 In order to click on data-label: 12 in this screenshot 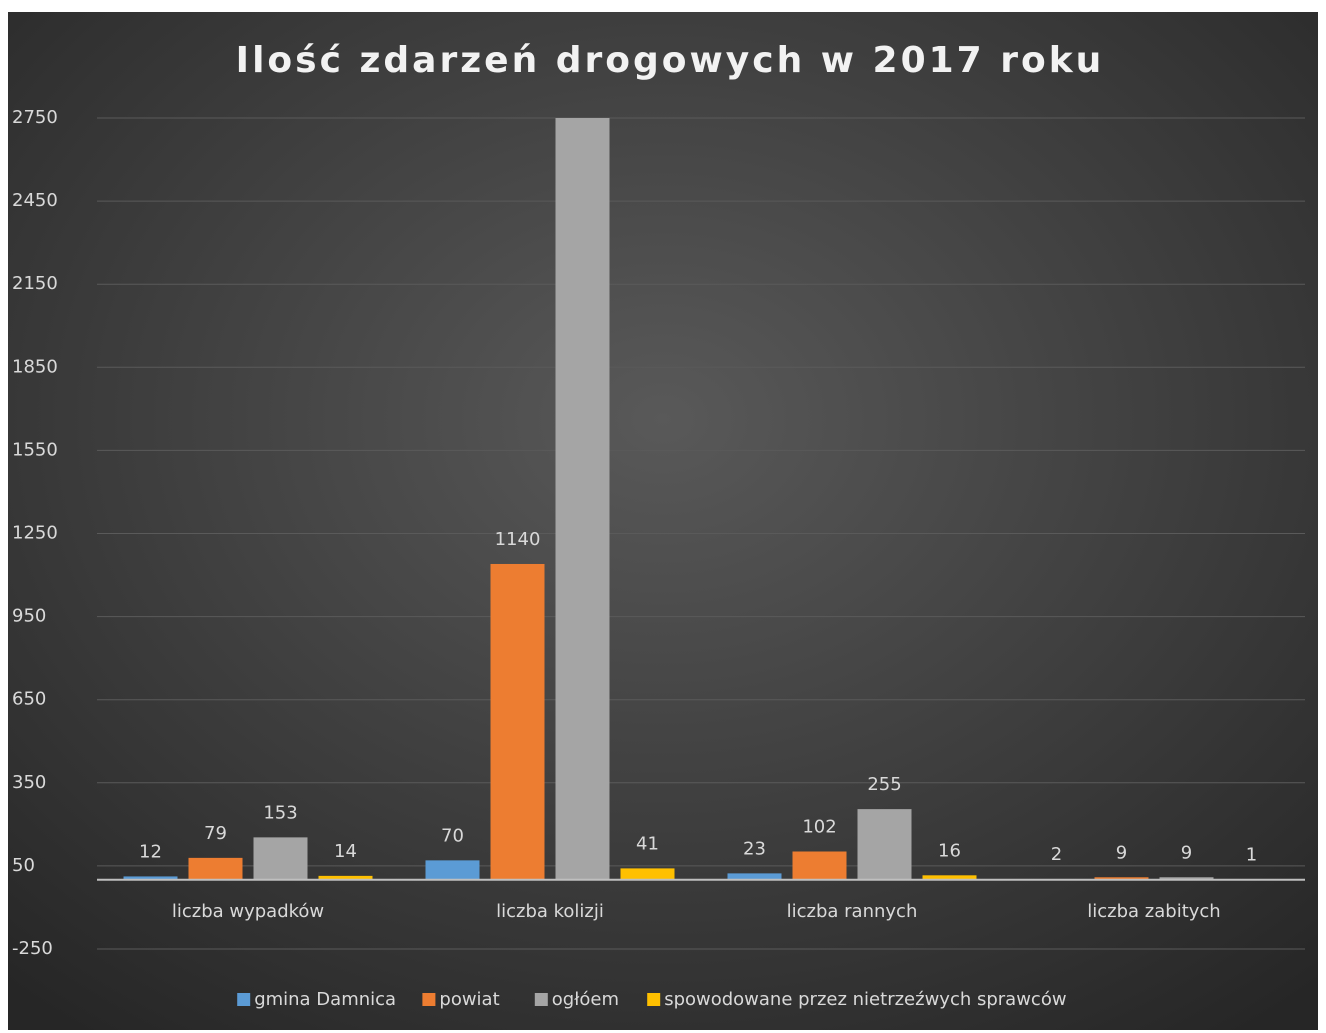, I will do `click(150, 851)`.